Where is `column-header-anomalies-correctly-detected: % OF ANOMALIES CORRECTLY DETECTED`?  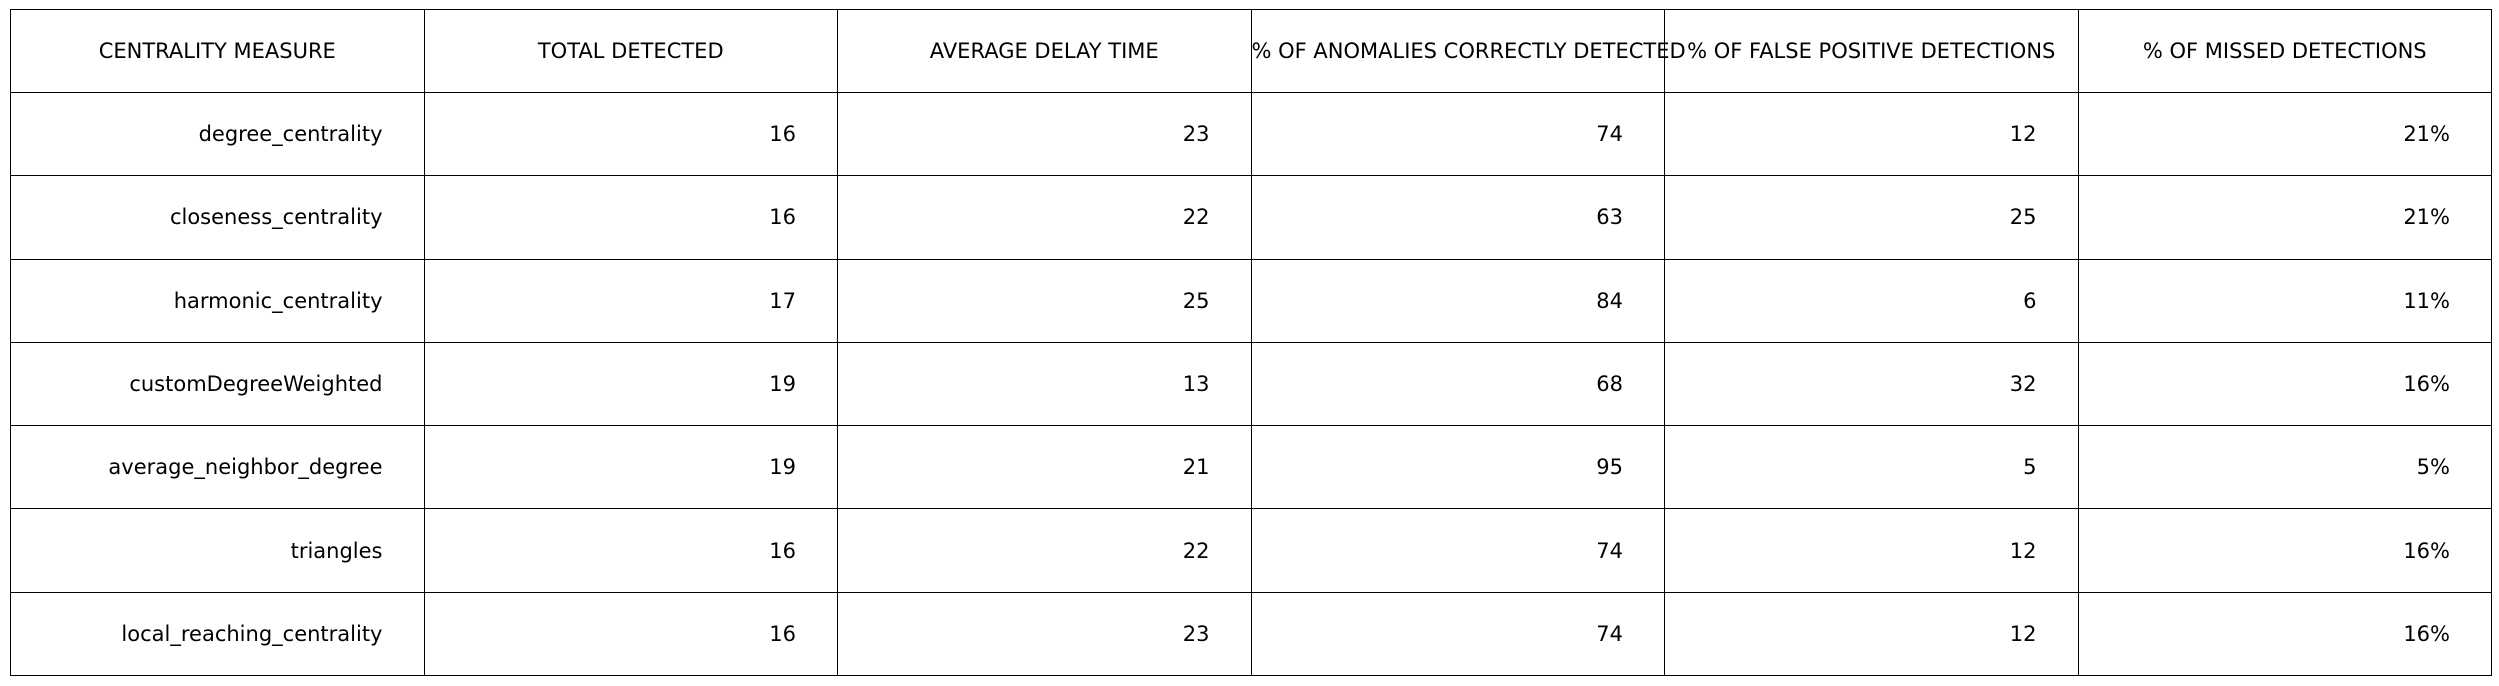 column-header-anomalies-correctly-detected: % OF ANOMALIES CORRECTLY DETECTED is located at coordinates (1468, 51).